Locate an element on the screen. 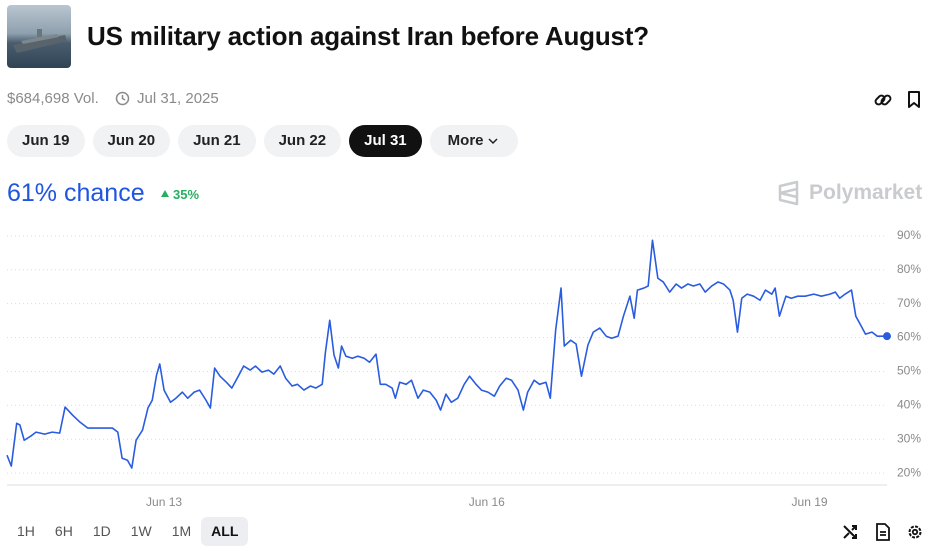  volume: $684,698 Vol. is located at coordinates (53, 98).